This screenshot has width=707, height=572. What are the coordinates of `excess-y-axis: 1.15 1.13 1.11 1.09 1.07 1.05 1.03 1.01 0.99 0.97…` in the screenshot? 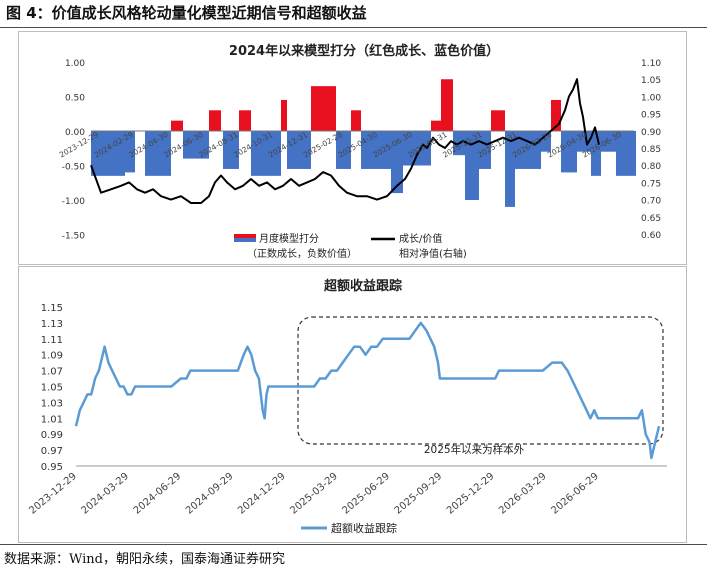 It's located at (52, 388).